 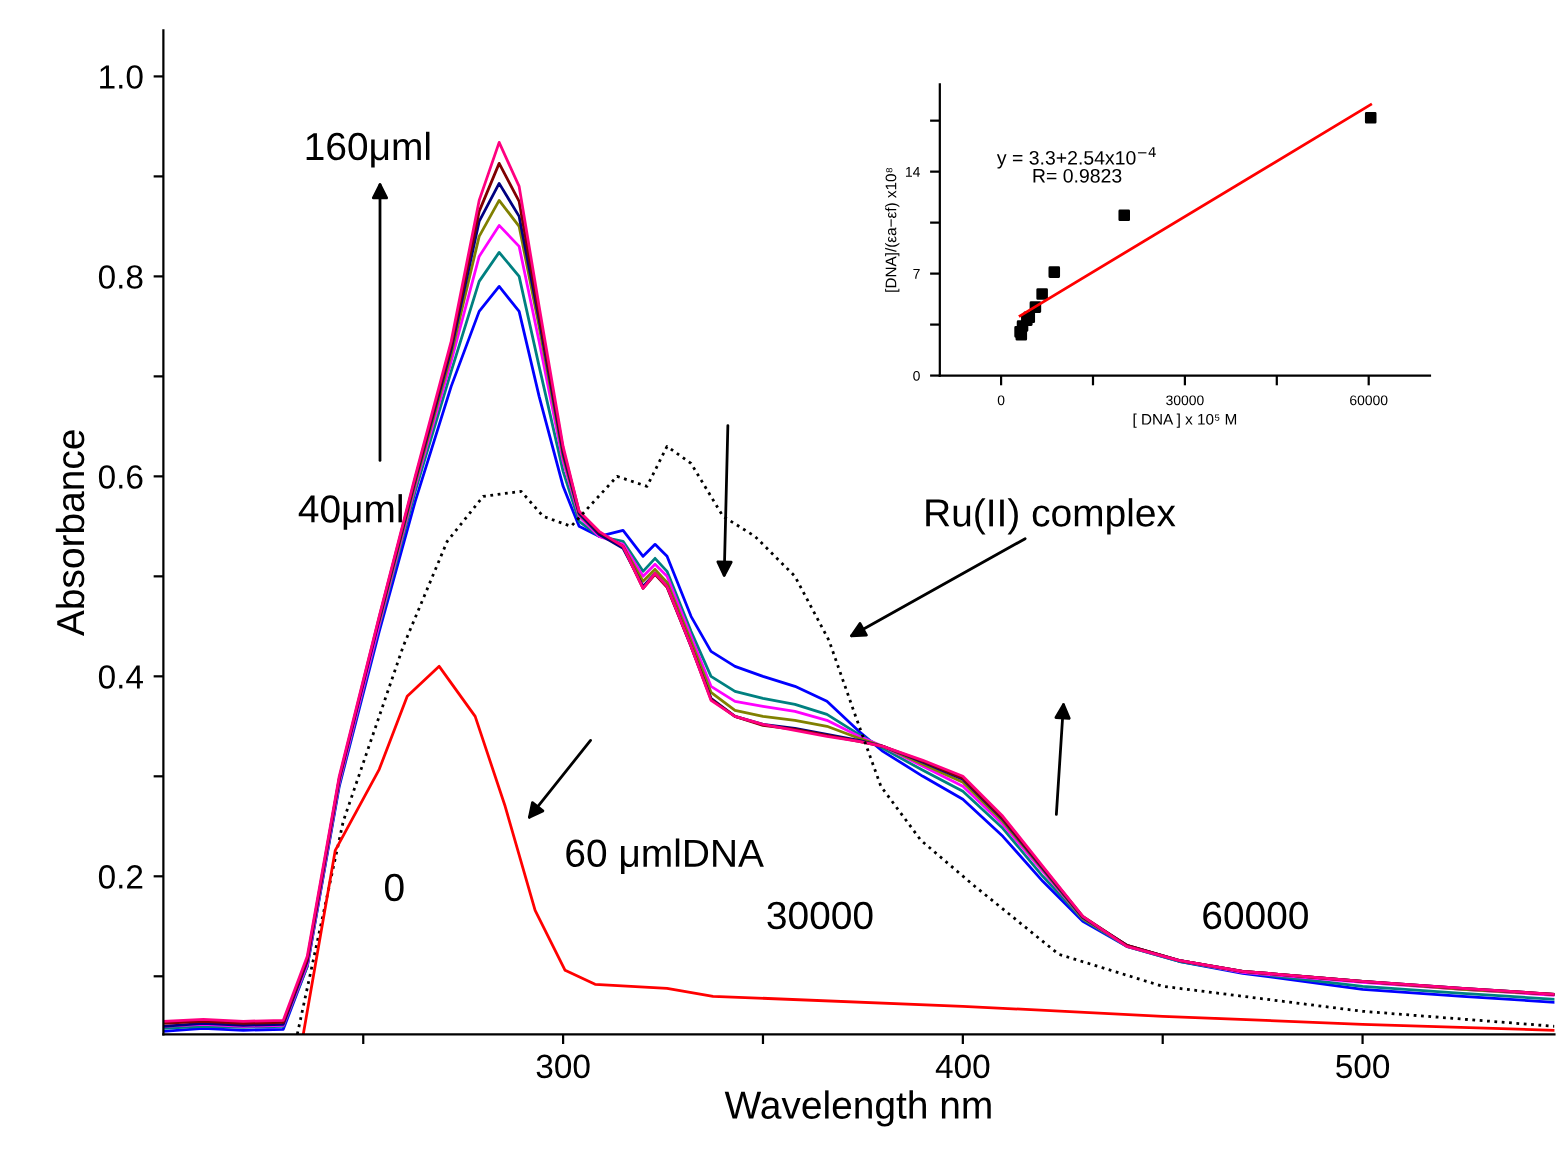 What do you see at coordinates (820, 915) in the screenshot?
I see `annotation: 30000` at bounding box center [820, 915].